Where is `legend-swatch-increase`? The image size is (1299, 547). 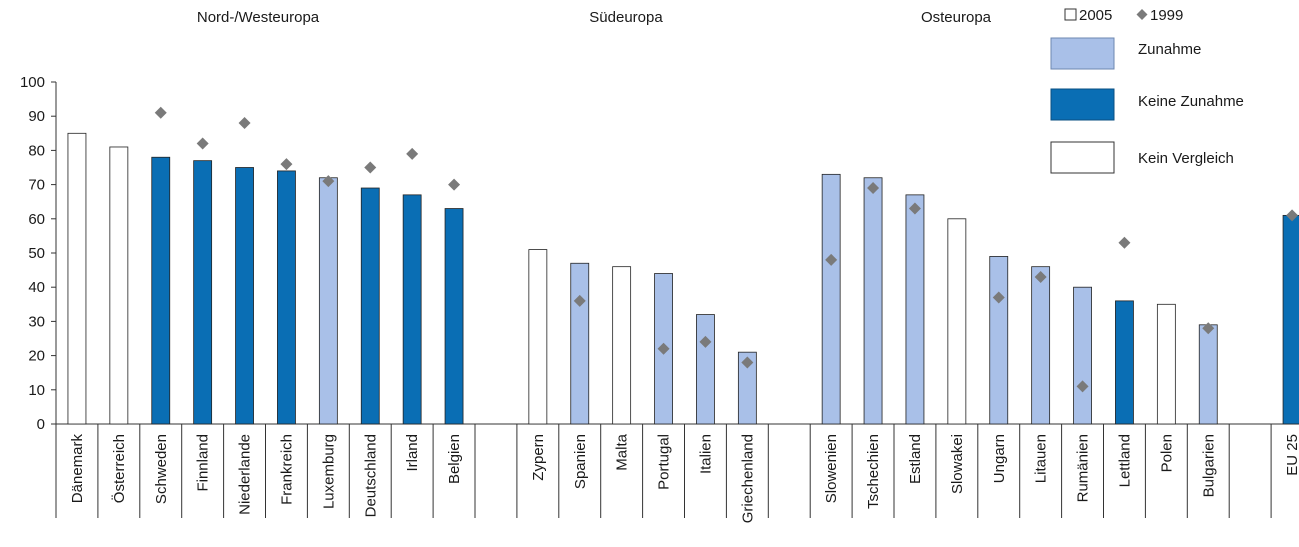
legend-swatch-increase is located at coordinates (1082, 53).